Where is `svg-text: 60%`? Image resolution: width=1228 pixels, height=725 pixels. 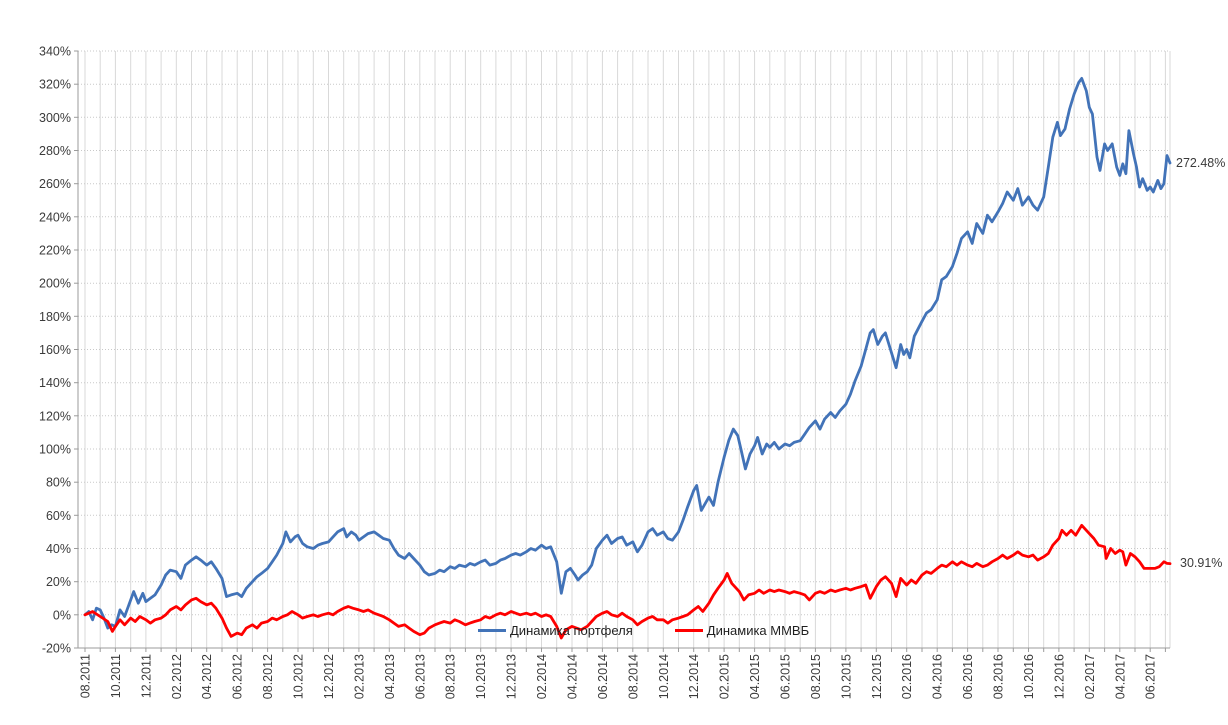 svg-text: 60% is located at coordinates (58, 516).